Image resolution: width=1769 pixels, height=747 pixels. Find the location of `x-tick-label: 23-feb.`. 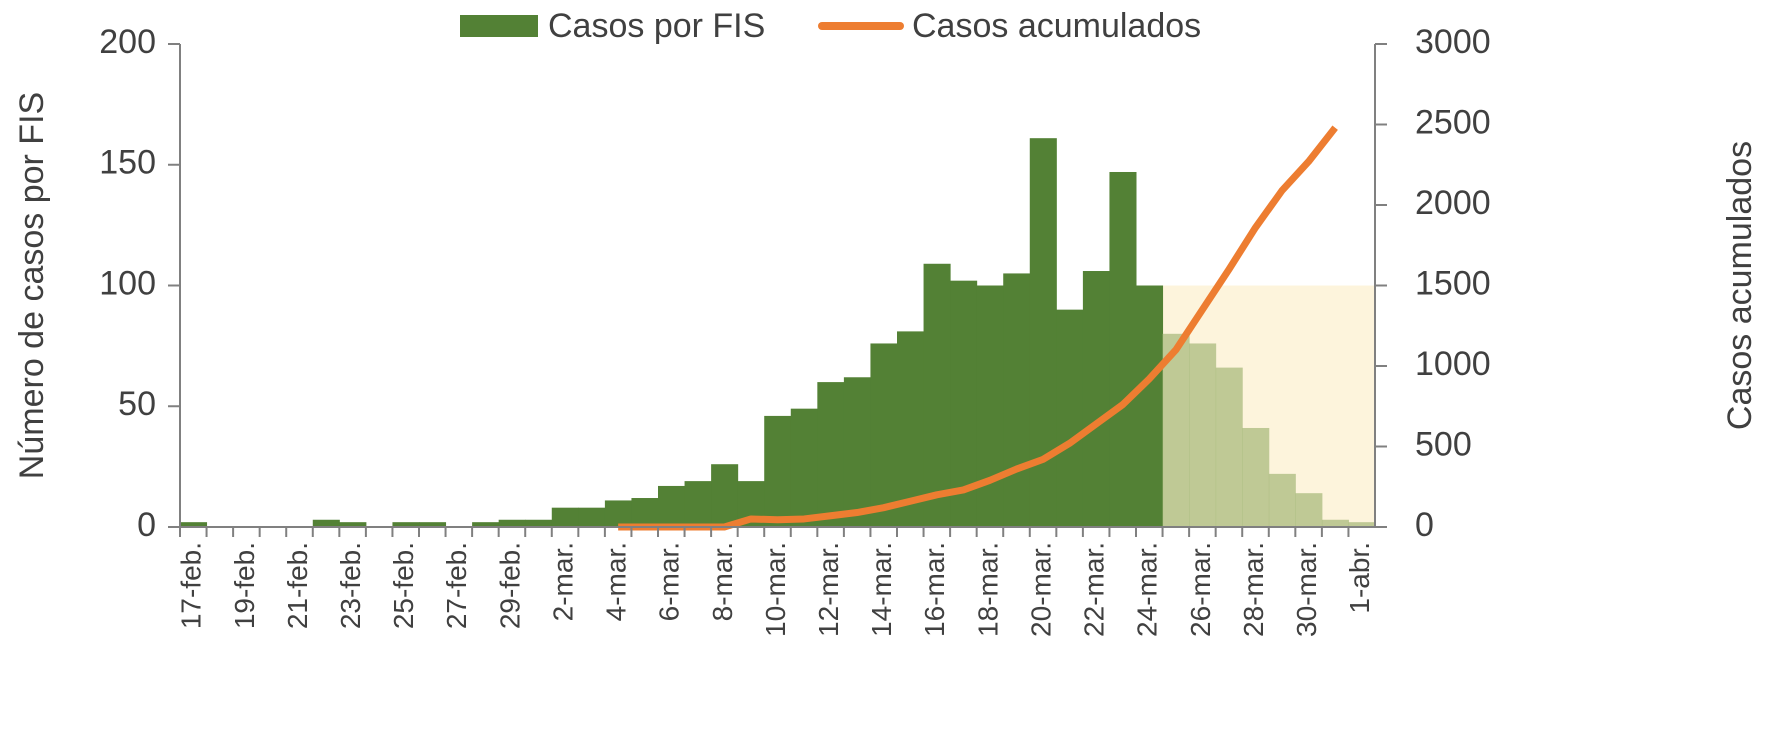

x-tick-label: 23-feb. is located at coordinates (350, 585).